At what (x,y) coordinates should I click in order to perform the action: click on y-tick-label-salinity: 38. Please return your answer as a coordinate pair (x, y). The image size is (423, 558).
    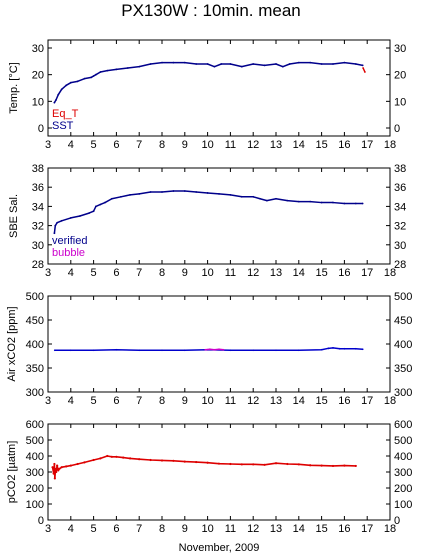
    Looking at the image, I should click on (38, 169).